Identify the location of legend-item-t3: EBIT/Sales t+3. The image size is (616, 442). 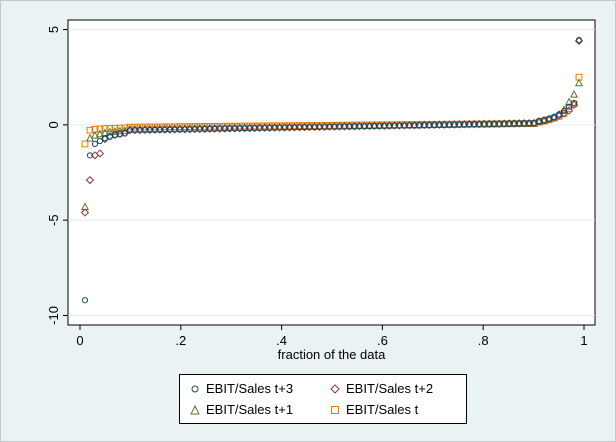
(241, 388).